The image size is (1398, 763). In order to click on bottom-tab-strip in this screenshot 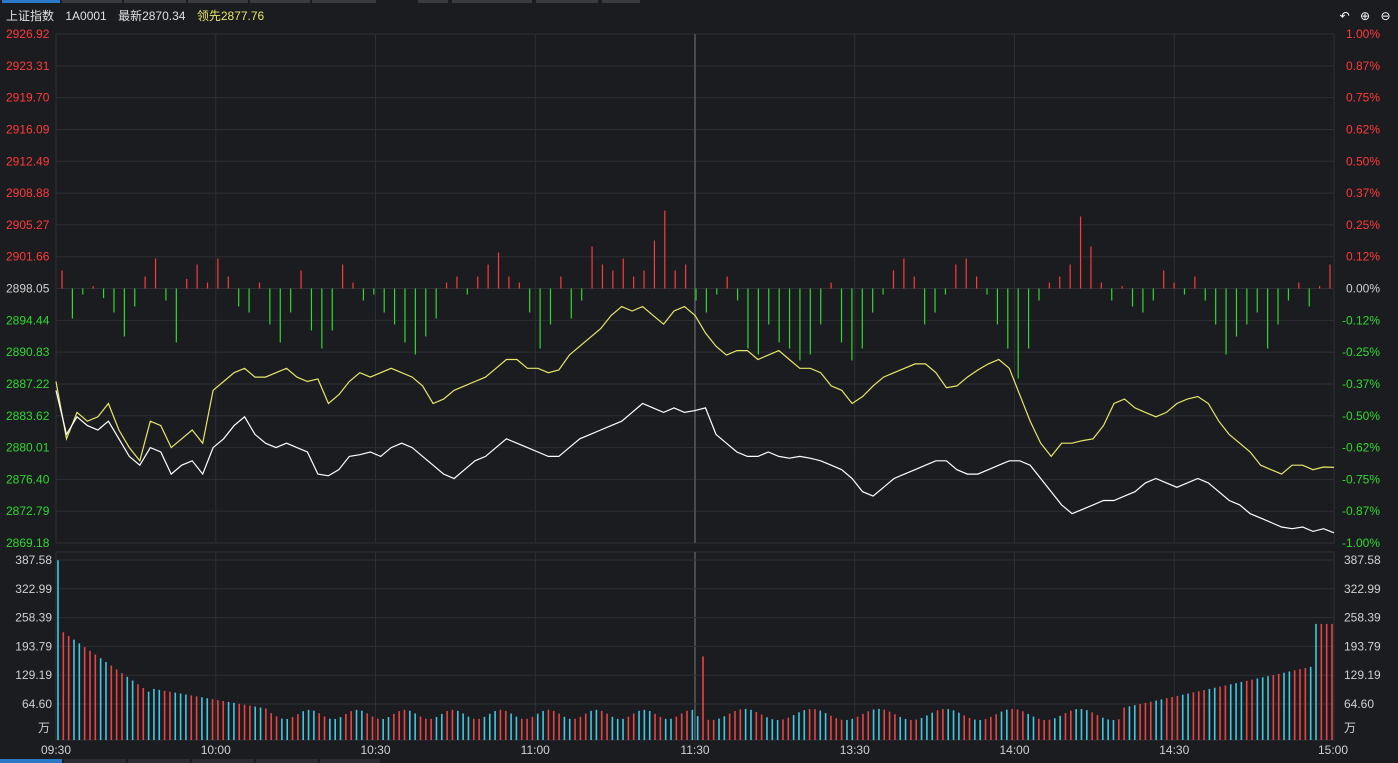, I will do `click(699, 761)`.